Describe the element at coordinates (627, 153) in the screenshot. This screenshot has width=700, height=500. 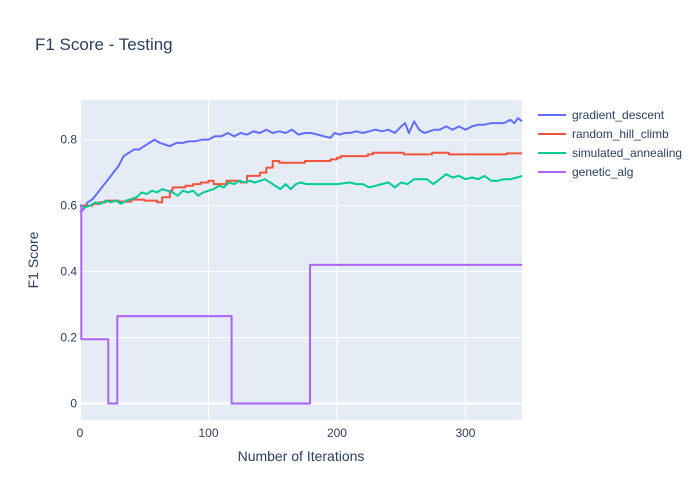
I see `legend-label: simulated_annealing` at that location.